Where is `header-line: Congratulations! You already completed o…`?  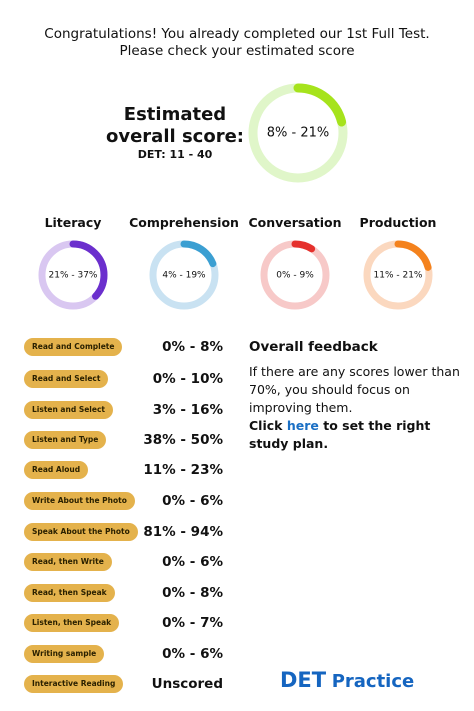
header-line: Congratulations! You already completed o… is located at coordinates (237, 34).